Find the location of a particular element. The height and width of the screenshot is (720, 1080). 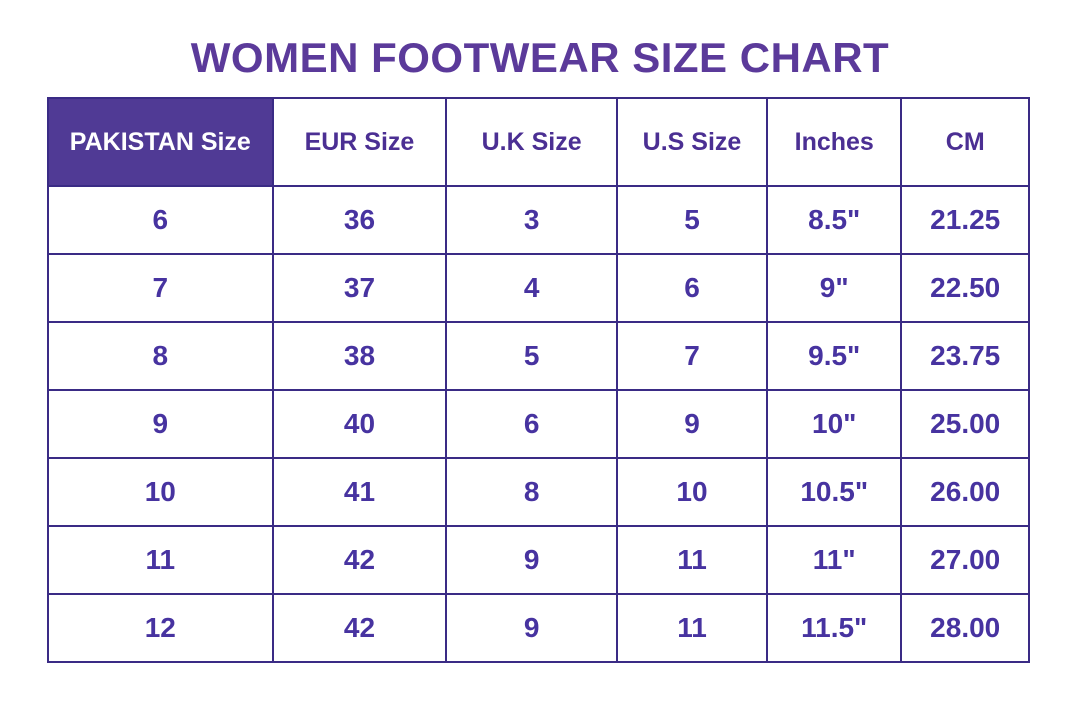

column-header-u-s-size: U.S Size is located at coordinates (692, 142).